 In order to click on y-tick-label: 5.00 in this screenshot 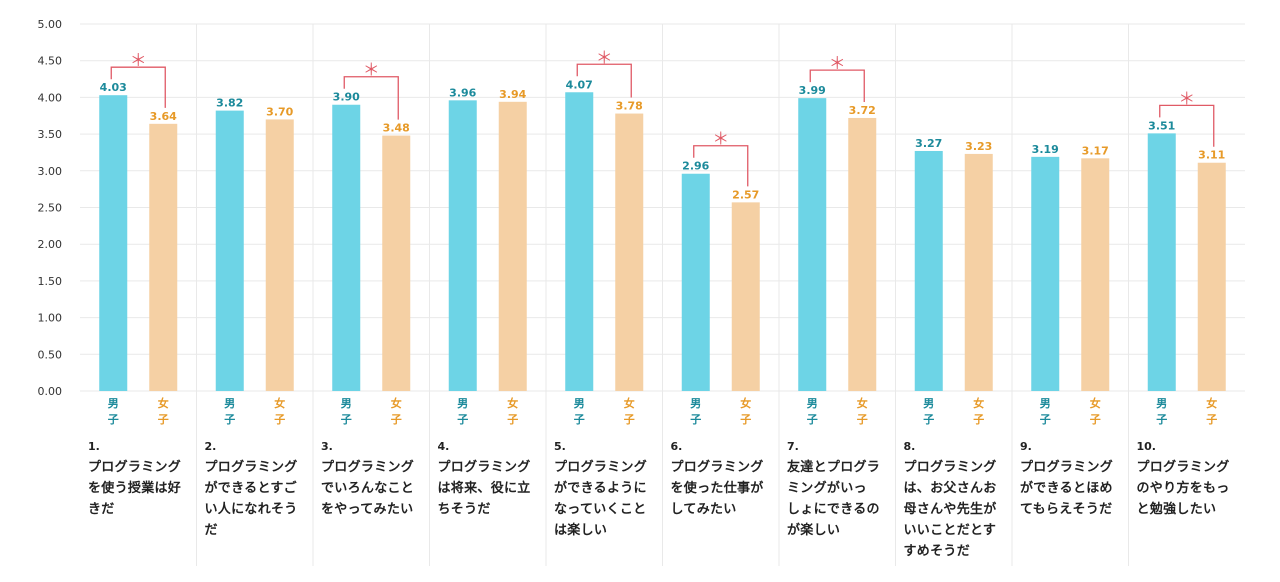, I will do `click(50, 24)`.